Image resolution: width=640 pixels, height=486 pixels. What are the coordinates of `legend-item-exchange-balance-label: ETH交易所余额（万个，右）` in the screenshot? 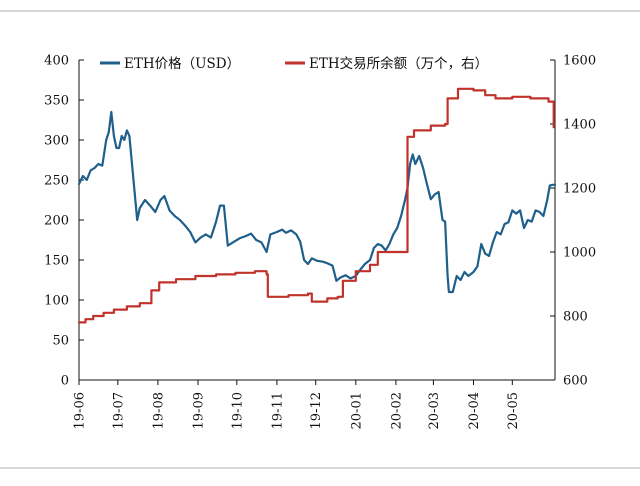 It's located at (398, 63).